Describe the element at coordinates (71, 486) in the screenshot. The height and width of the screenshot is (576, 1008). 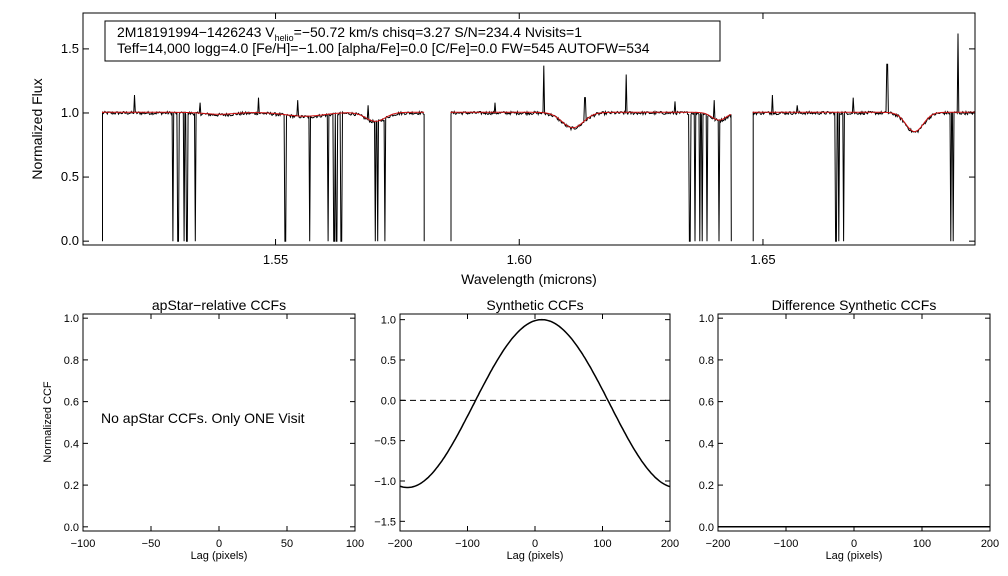
I see `apstar-ccf-y-tick-label: 0.2` at that location.